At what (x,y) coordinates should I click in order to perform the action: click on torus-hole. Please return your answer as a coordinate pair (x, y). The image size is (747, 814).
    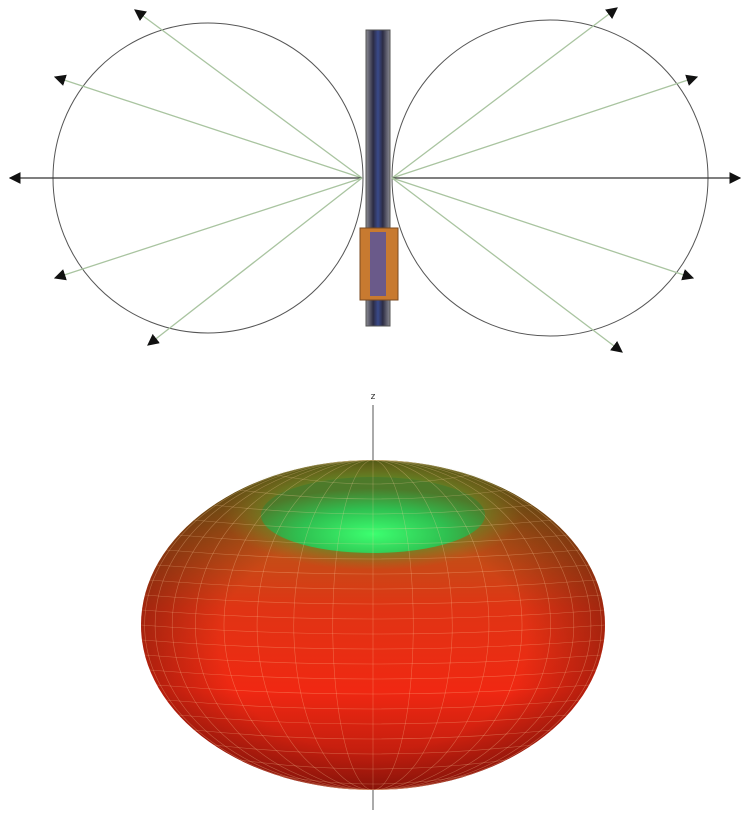
    Looking at the image, I should click on (373, 515).